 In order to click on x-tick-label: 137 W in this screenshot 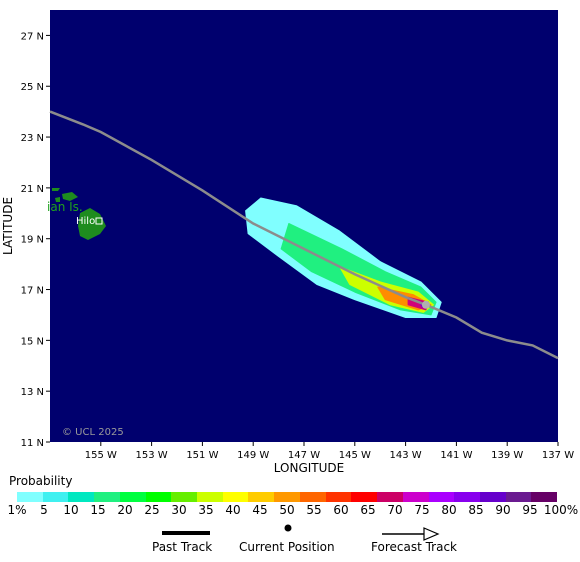, I will do `click(558, 455)`.